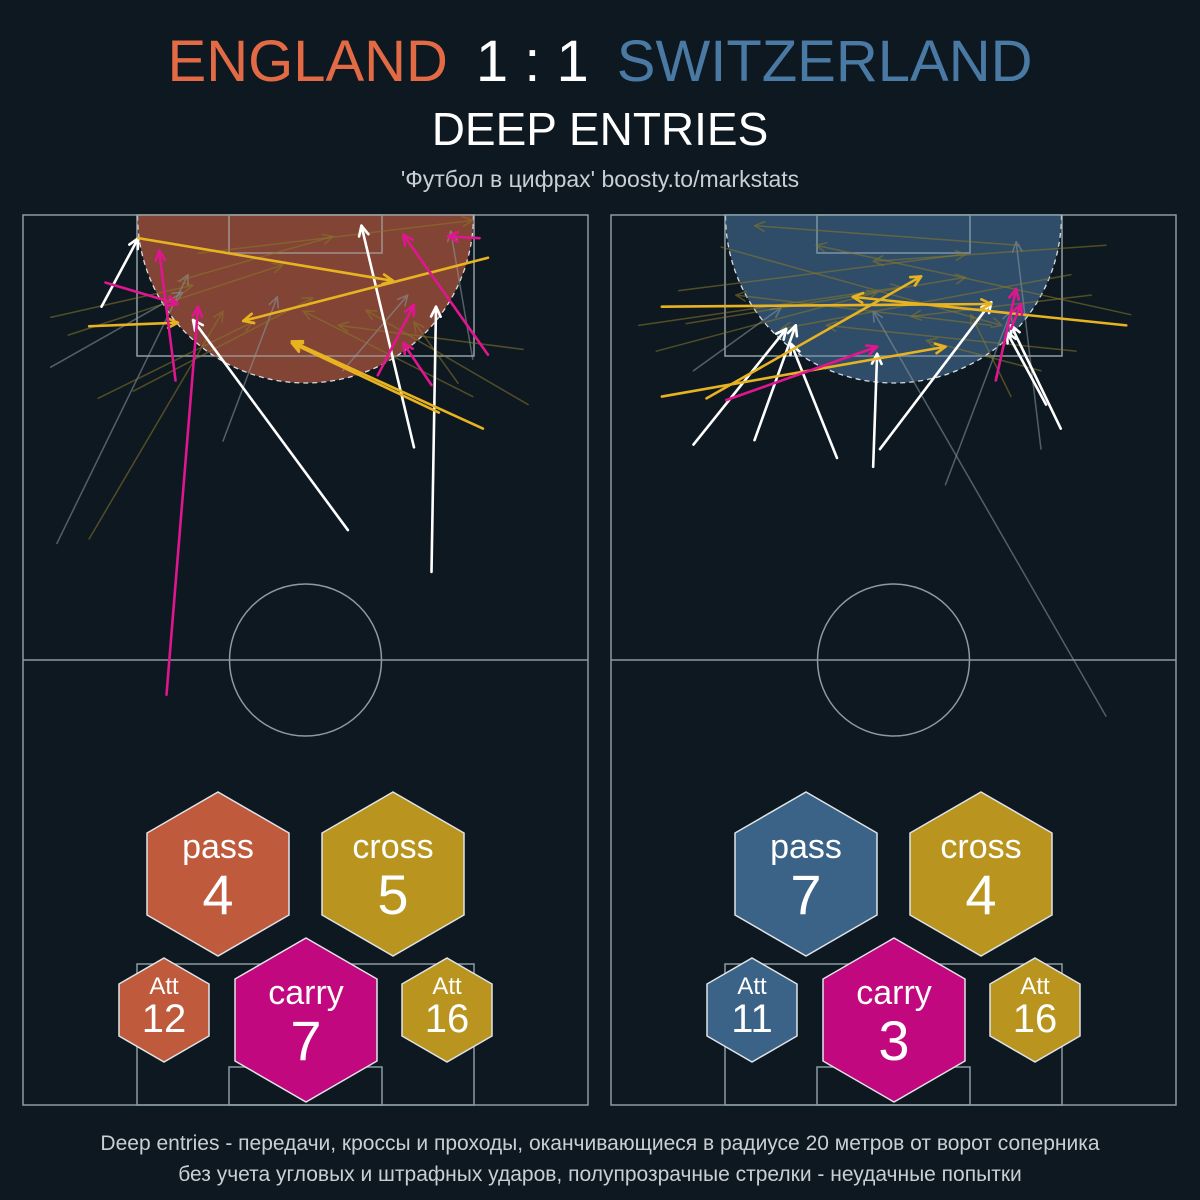 The width and height of the screenshot is (1200, 1200). What do you see at coordinates (306, 993) in the screenshot?
I see `stat-label: carry` at bounding box center [306, 993].